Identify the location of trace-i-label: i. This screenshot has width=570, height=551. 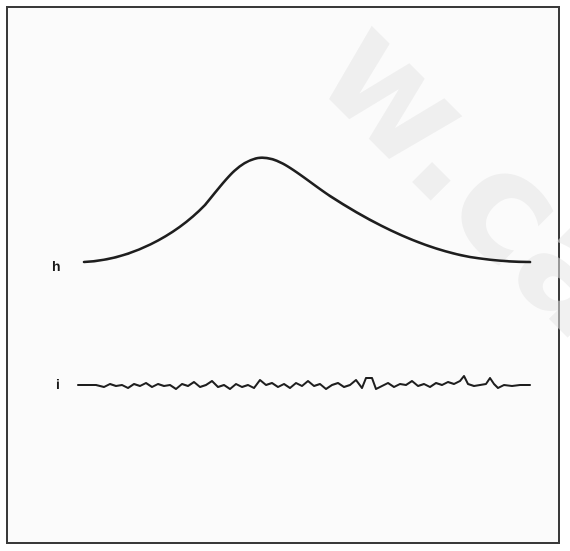
(58, 384).